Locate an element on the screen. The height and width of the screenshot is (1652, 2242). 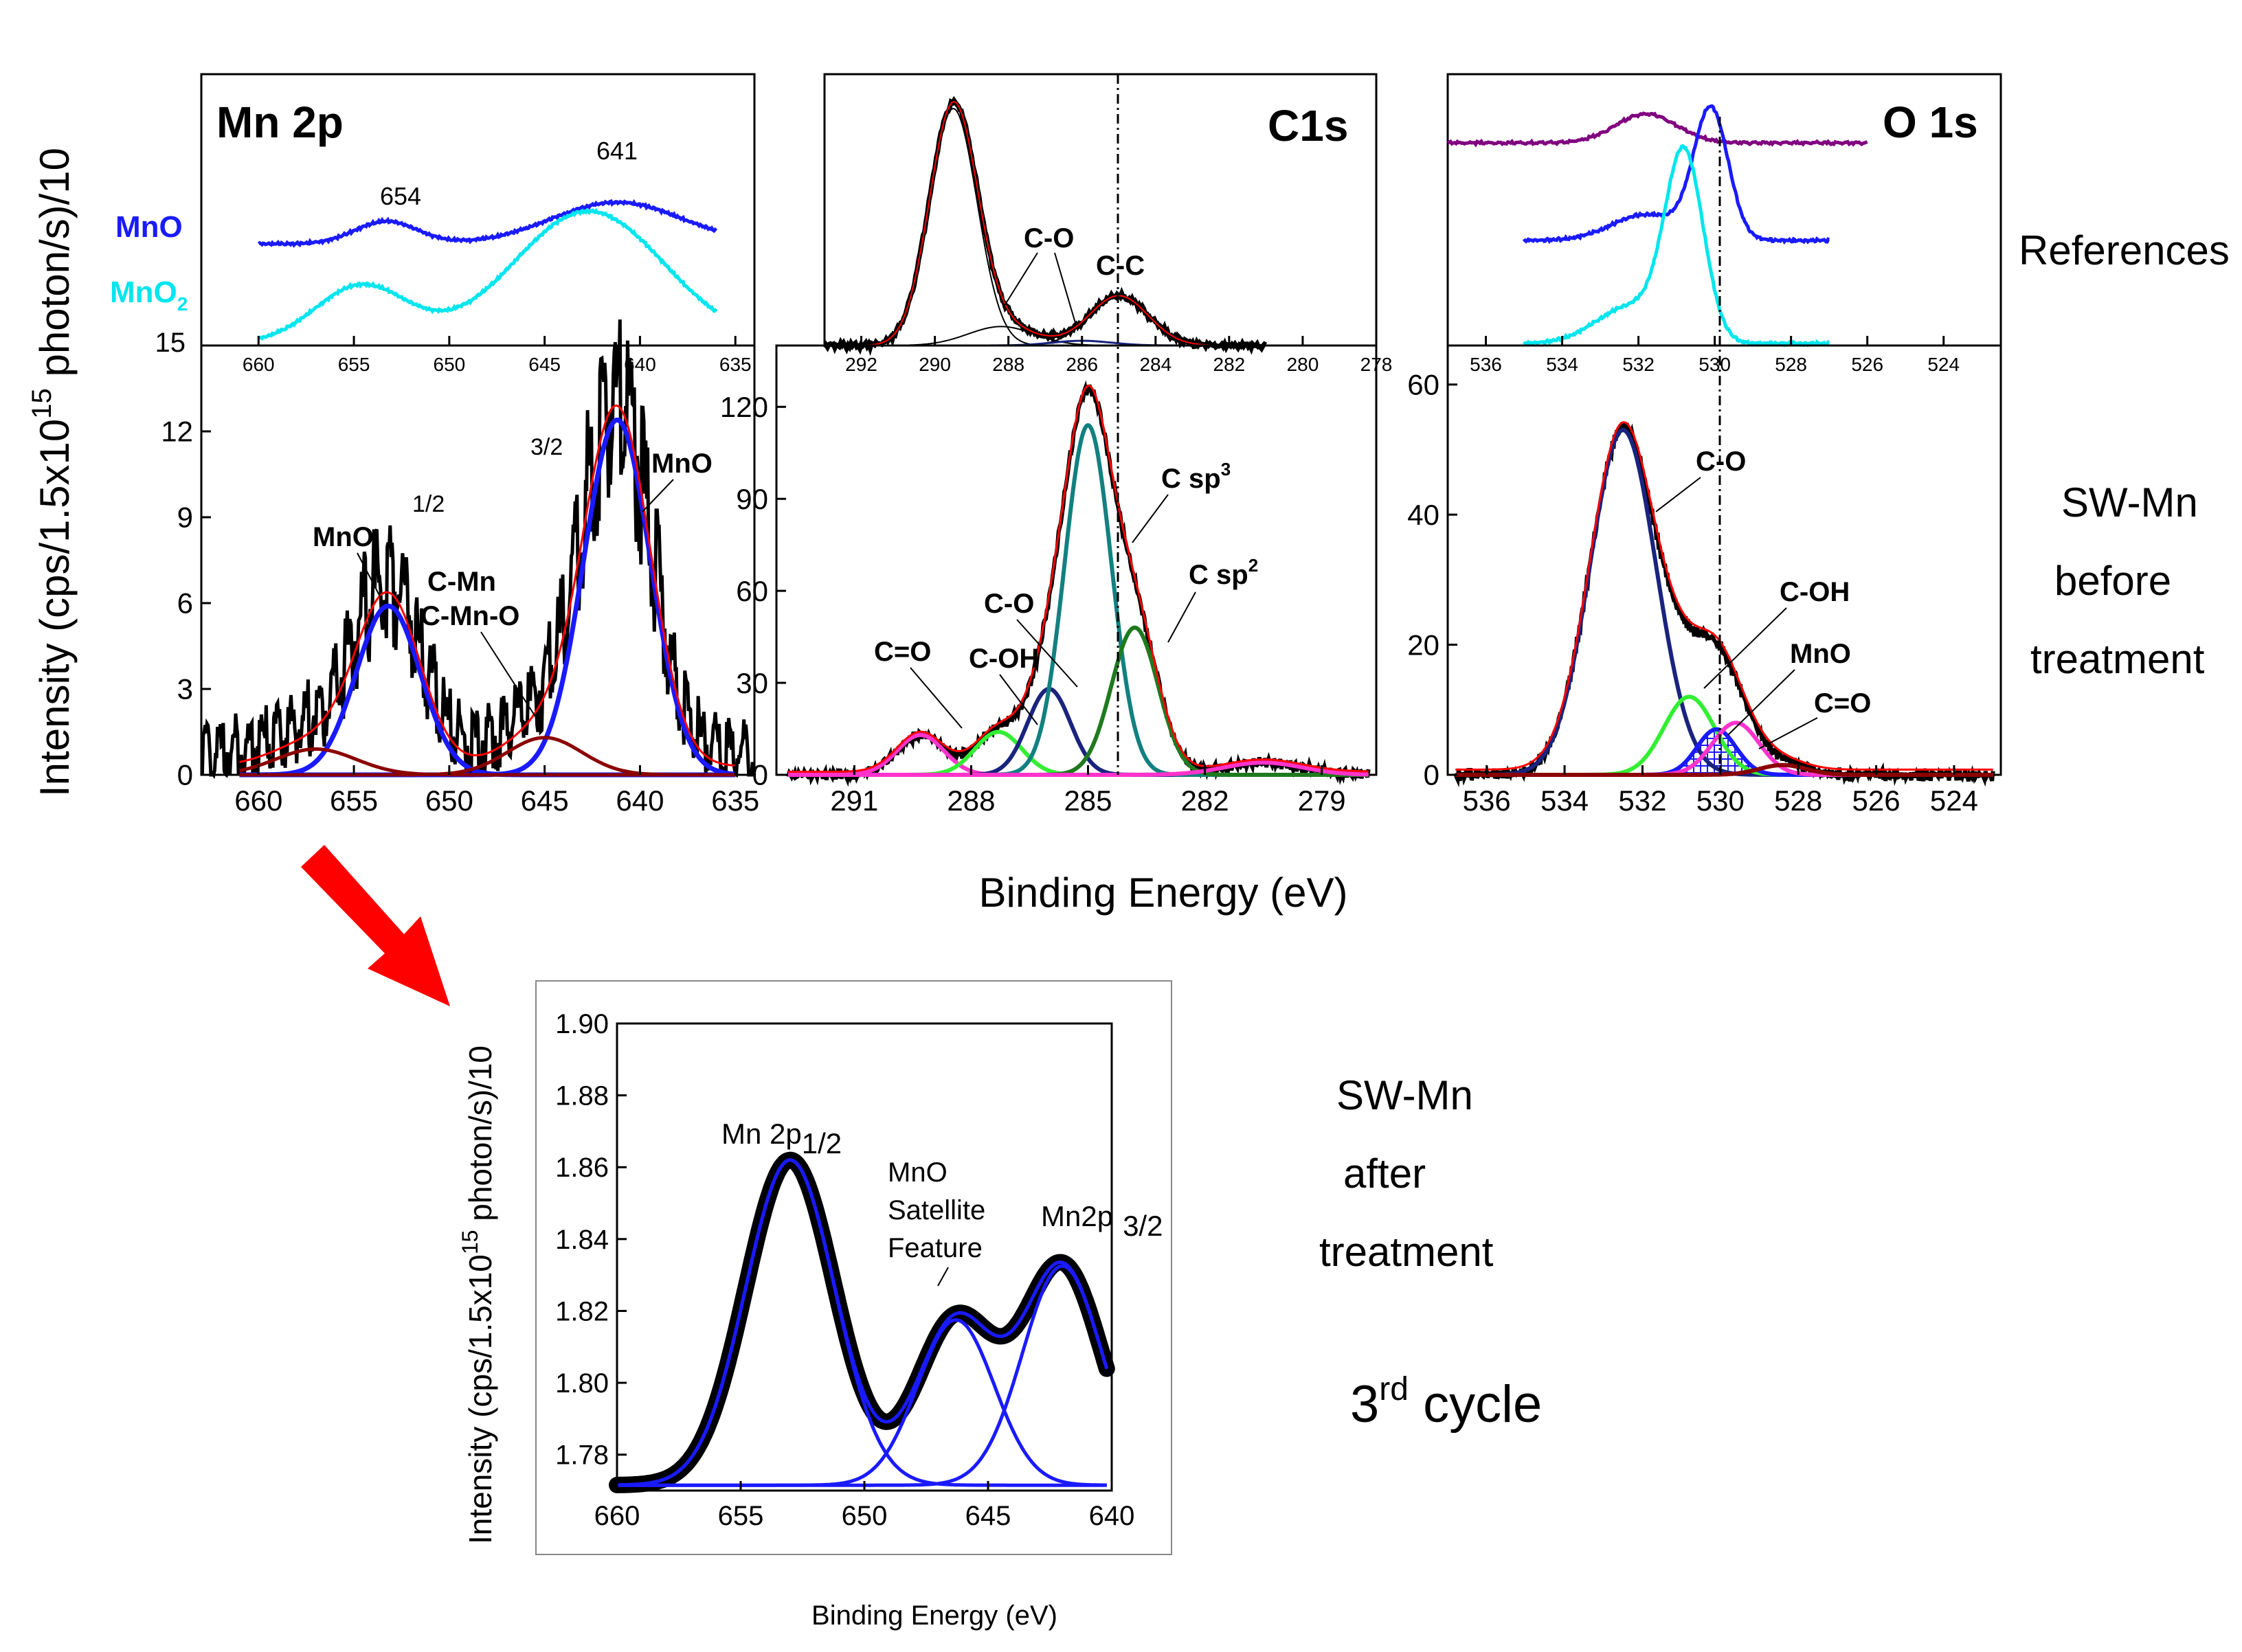
x-ticks: 536 534 532 530 528 526 524 is located at coordinates (1715, 355).